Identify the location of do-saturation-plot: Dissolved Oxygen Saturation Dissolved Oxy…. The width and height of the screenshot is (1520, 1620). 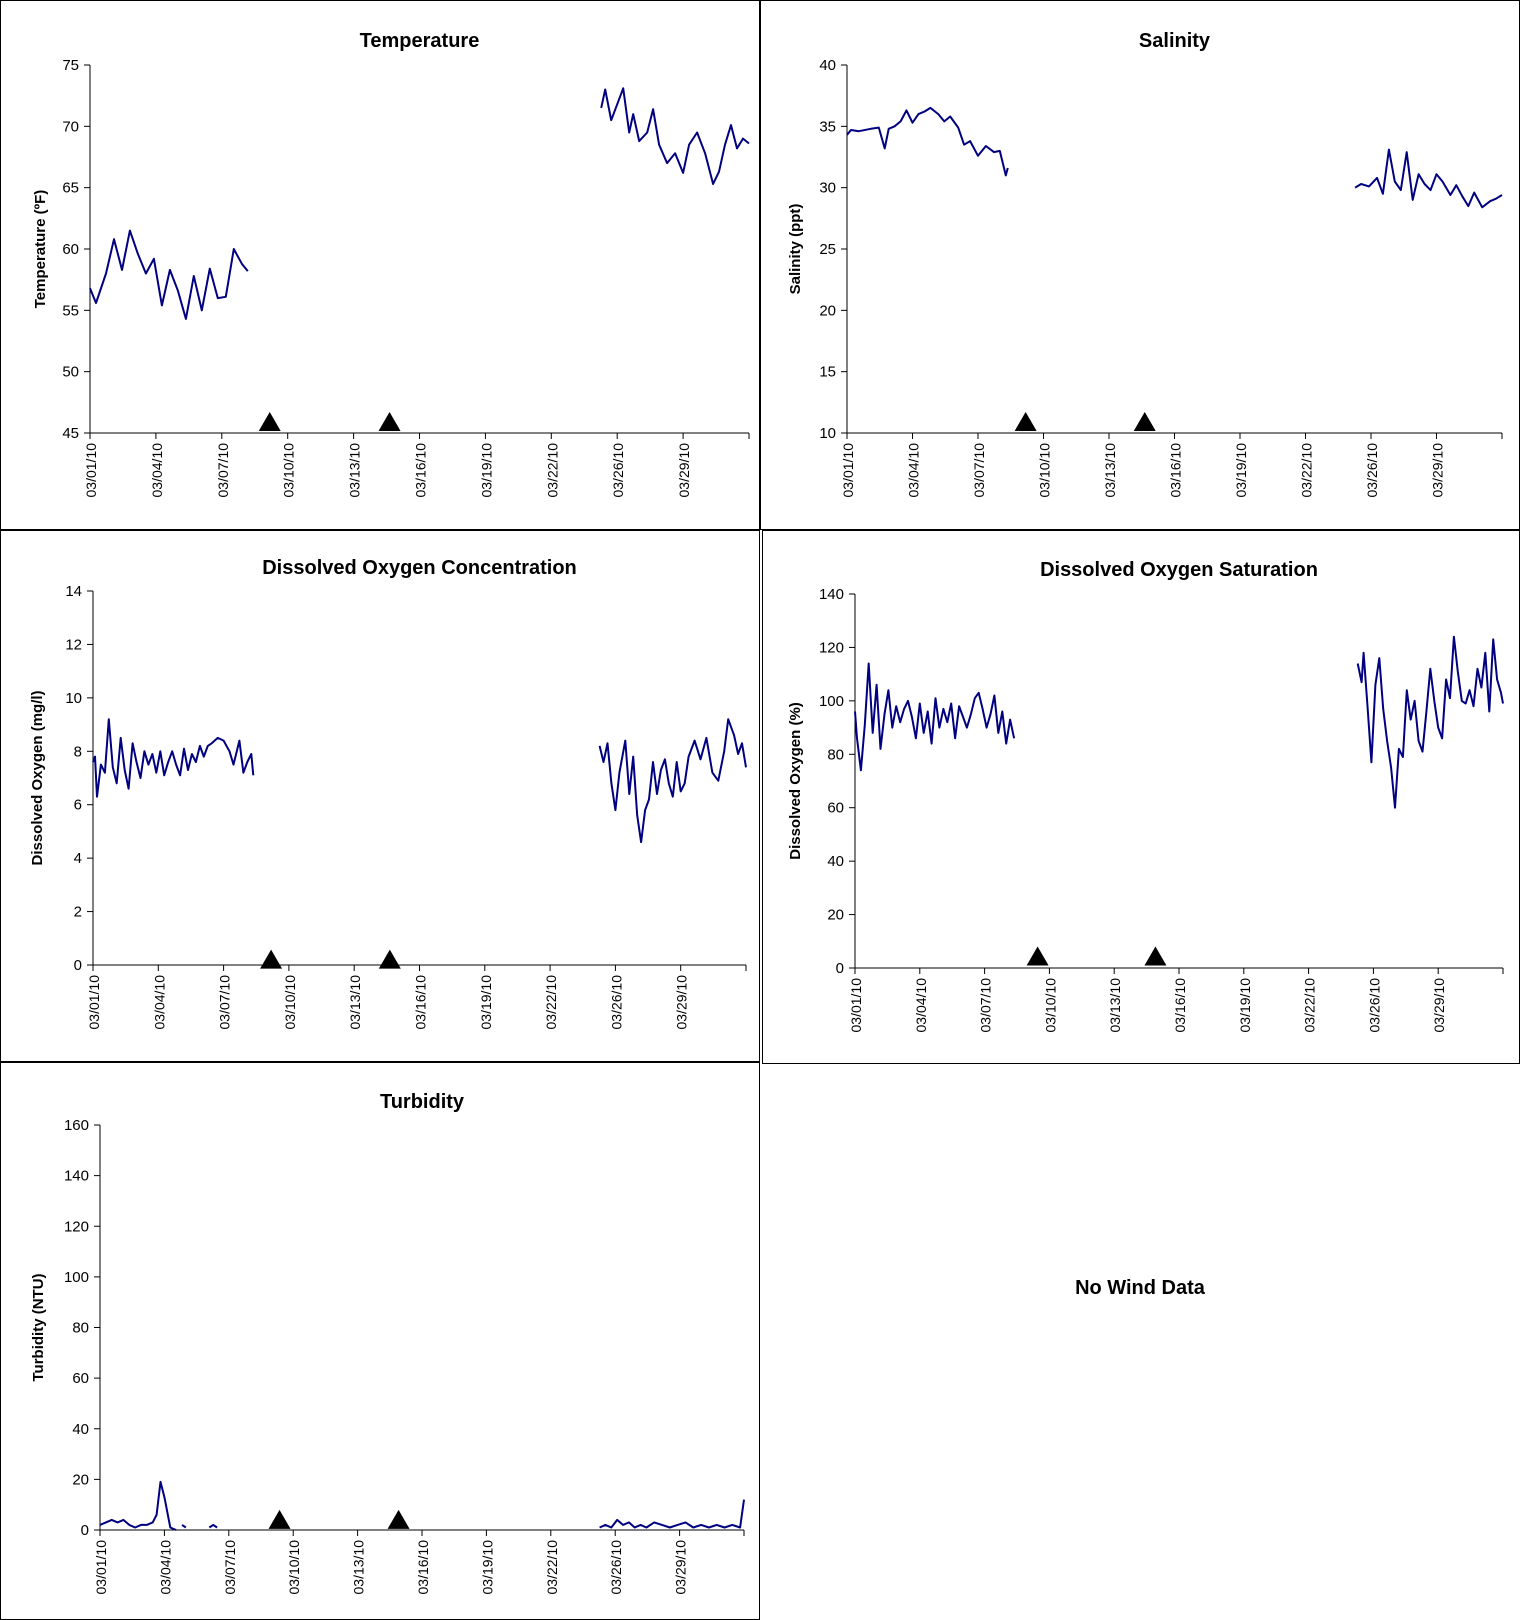
(1145, 796).